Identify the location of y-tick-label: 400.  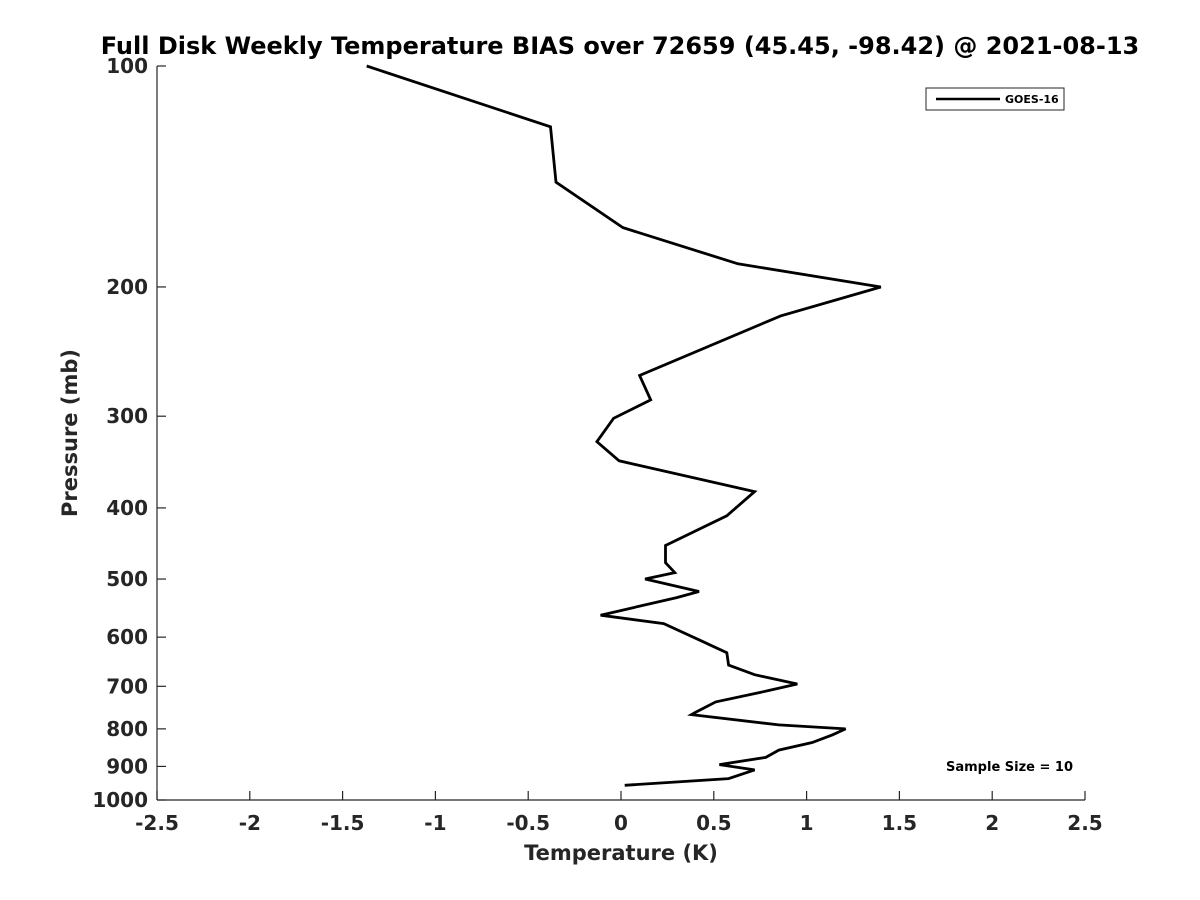
(127, 508).